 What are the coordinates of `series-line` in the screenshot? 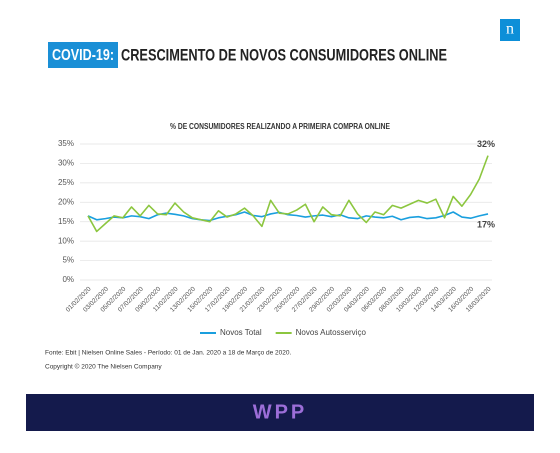 It's located at (288, 194).